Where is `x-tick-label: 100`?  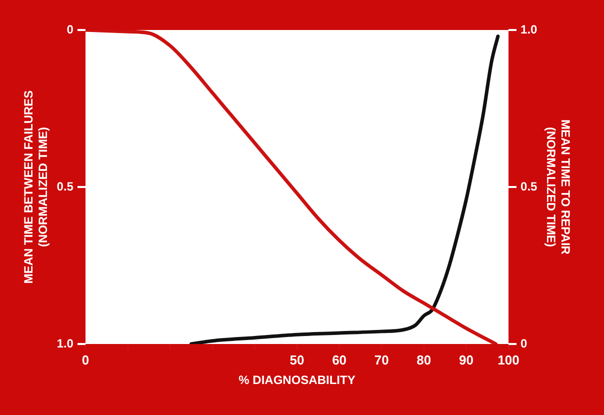 x-tick-label: 100 is located at coordinates (509, 360).